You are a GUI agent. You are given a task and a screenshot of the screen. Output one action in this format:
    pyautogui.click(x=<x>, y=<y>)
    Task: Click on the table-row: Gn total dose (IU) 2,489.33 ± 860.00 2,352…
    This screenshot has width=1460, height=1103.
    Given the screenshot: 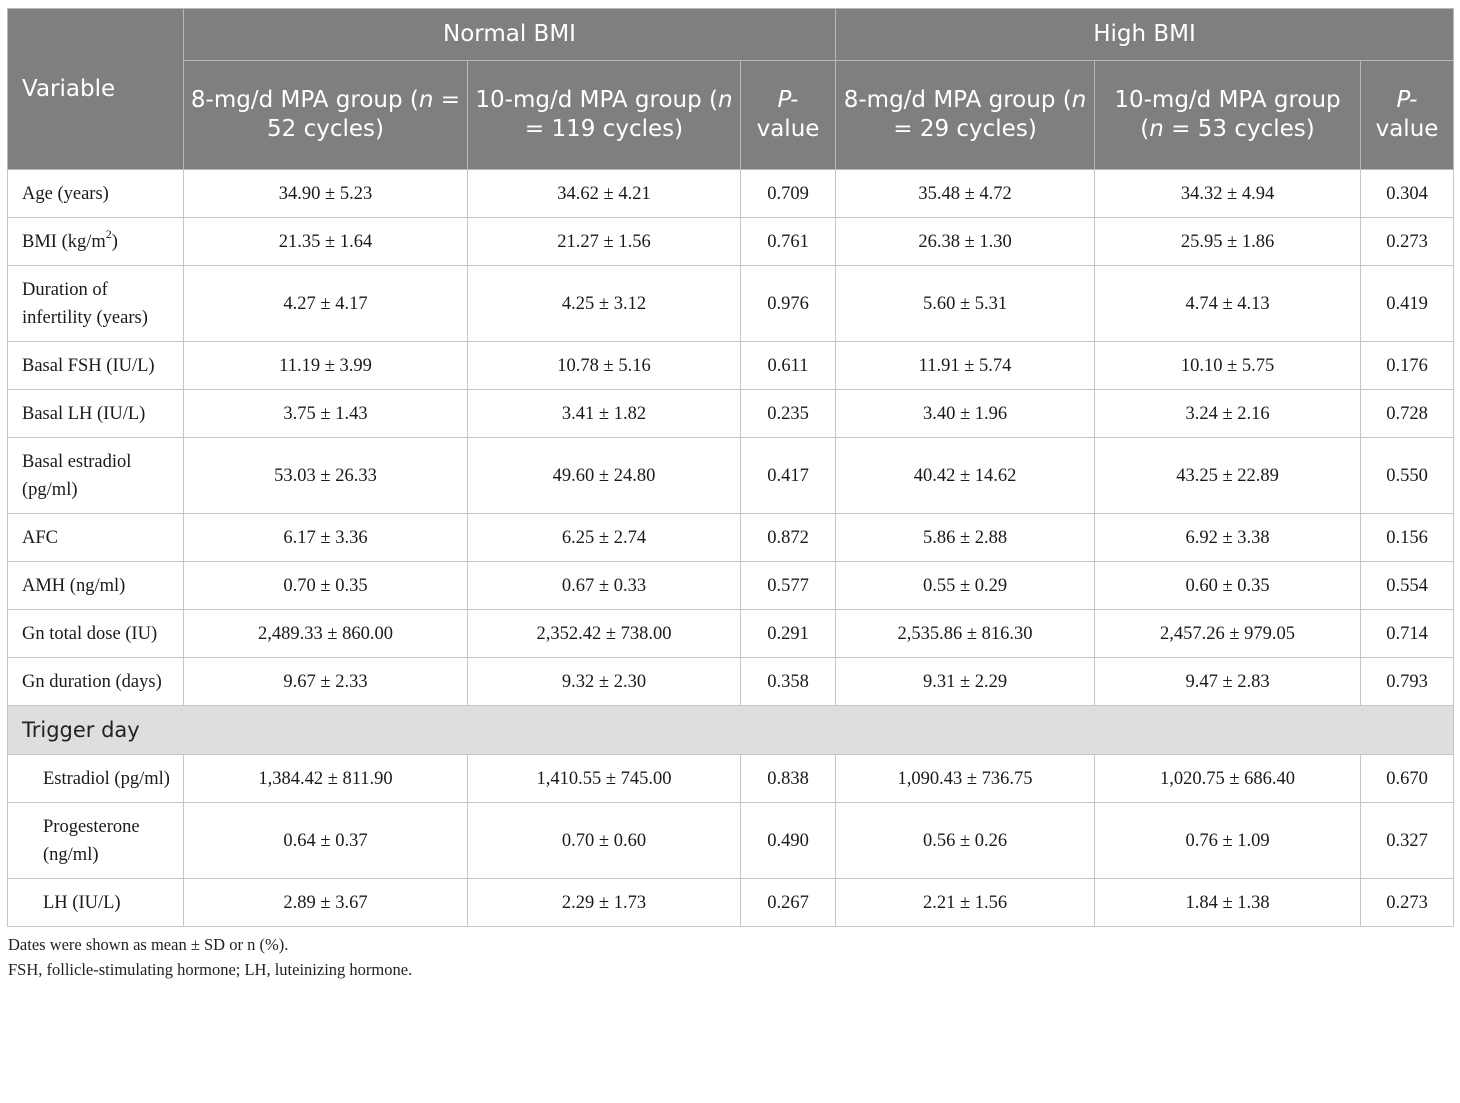 What is the action you would take?
    pyautogui.click(x=731, y=633)
    